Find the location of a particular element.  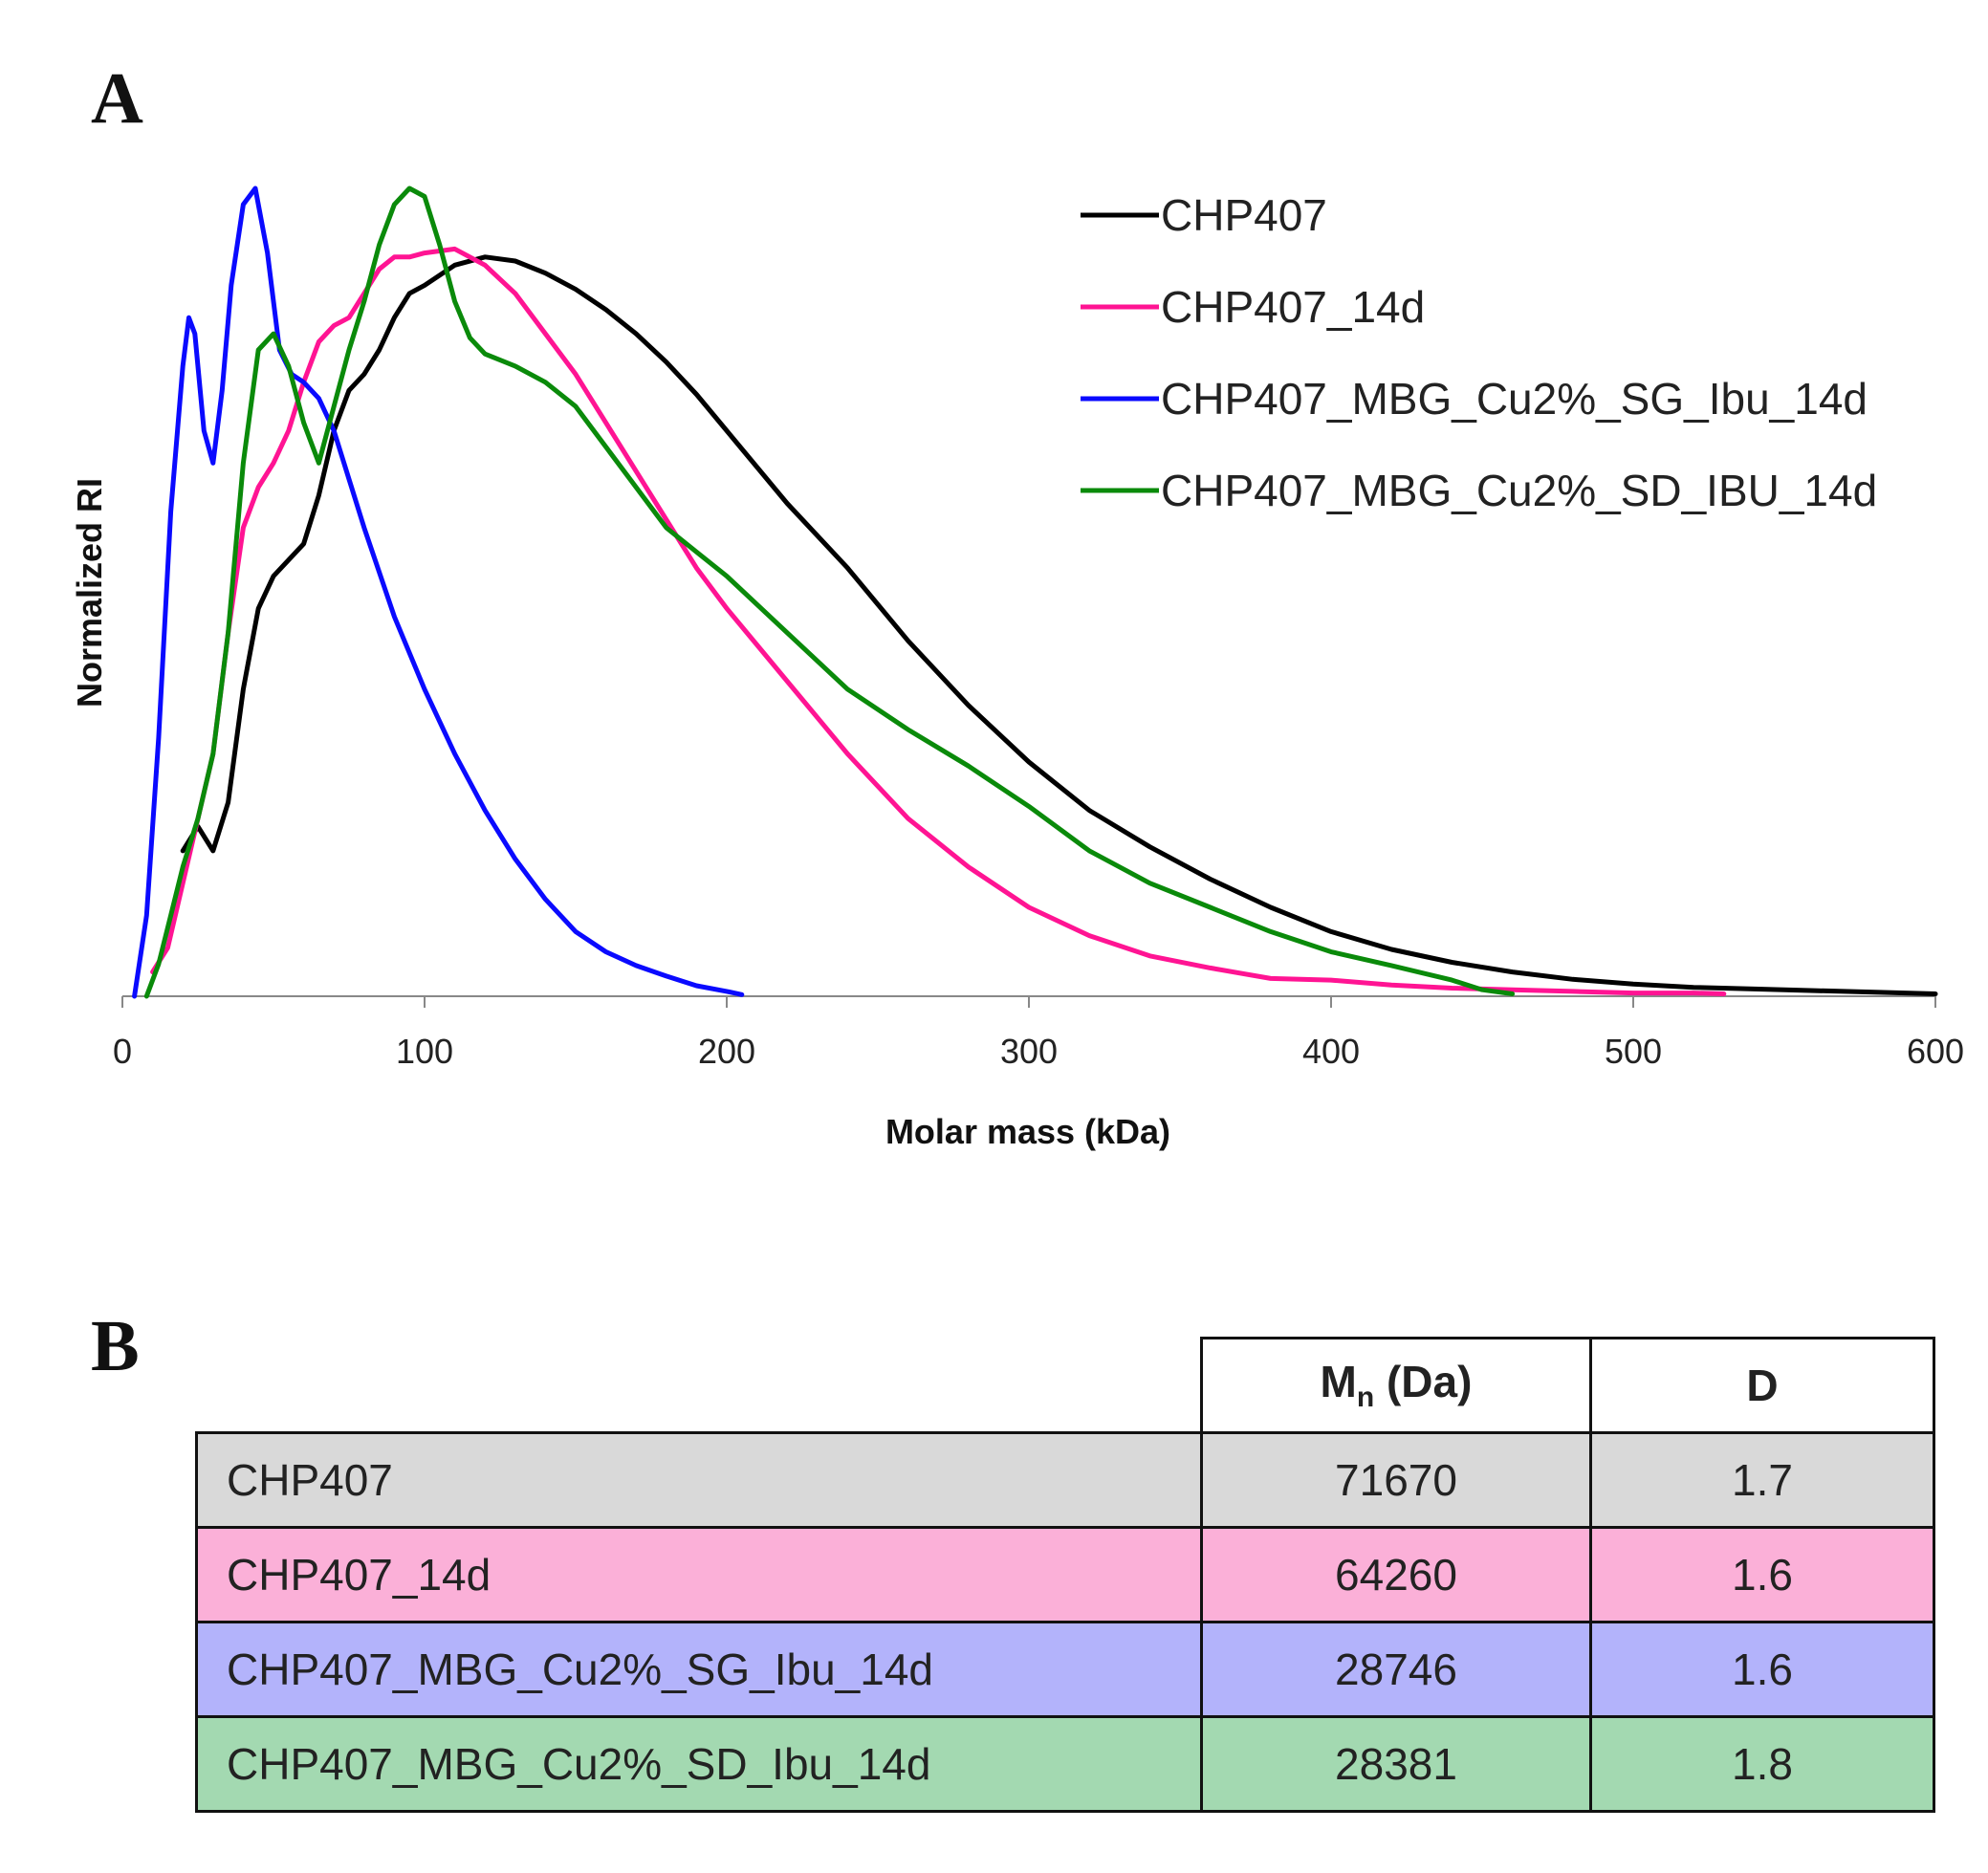

x-tick-label: 0 is located at coordinates (122, 1051).